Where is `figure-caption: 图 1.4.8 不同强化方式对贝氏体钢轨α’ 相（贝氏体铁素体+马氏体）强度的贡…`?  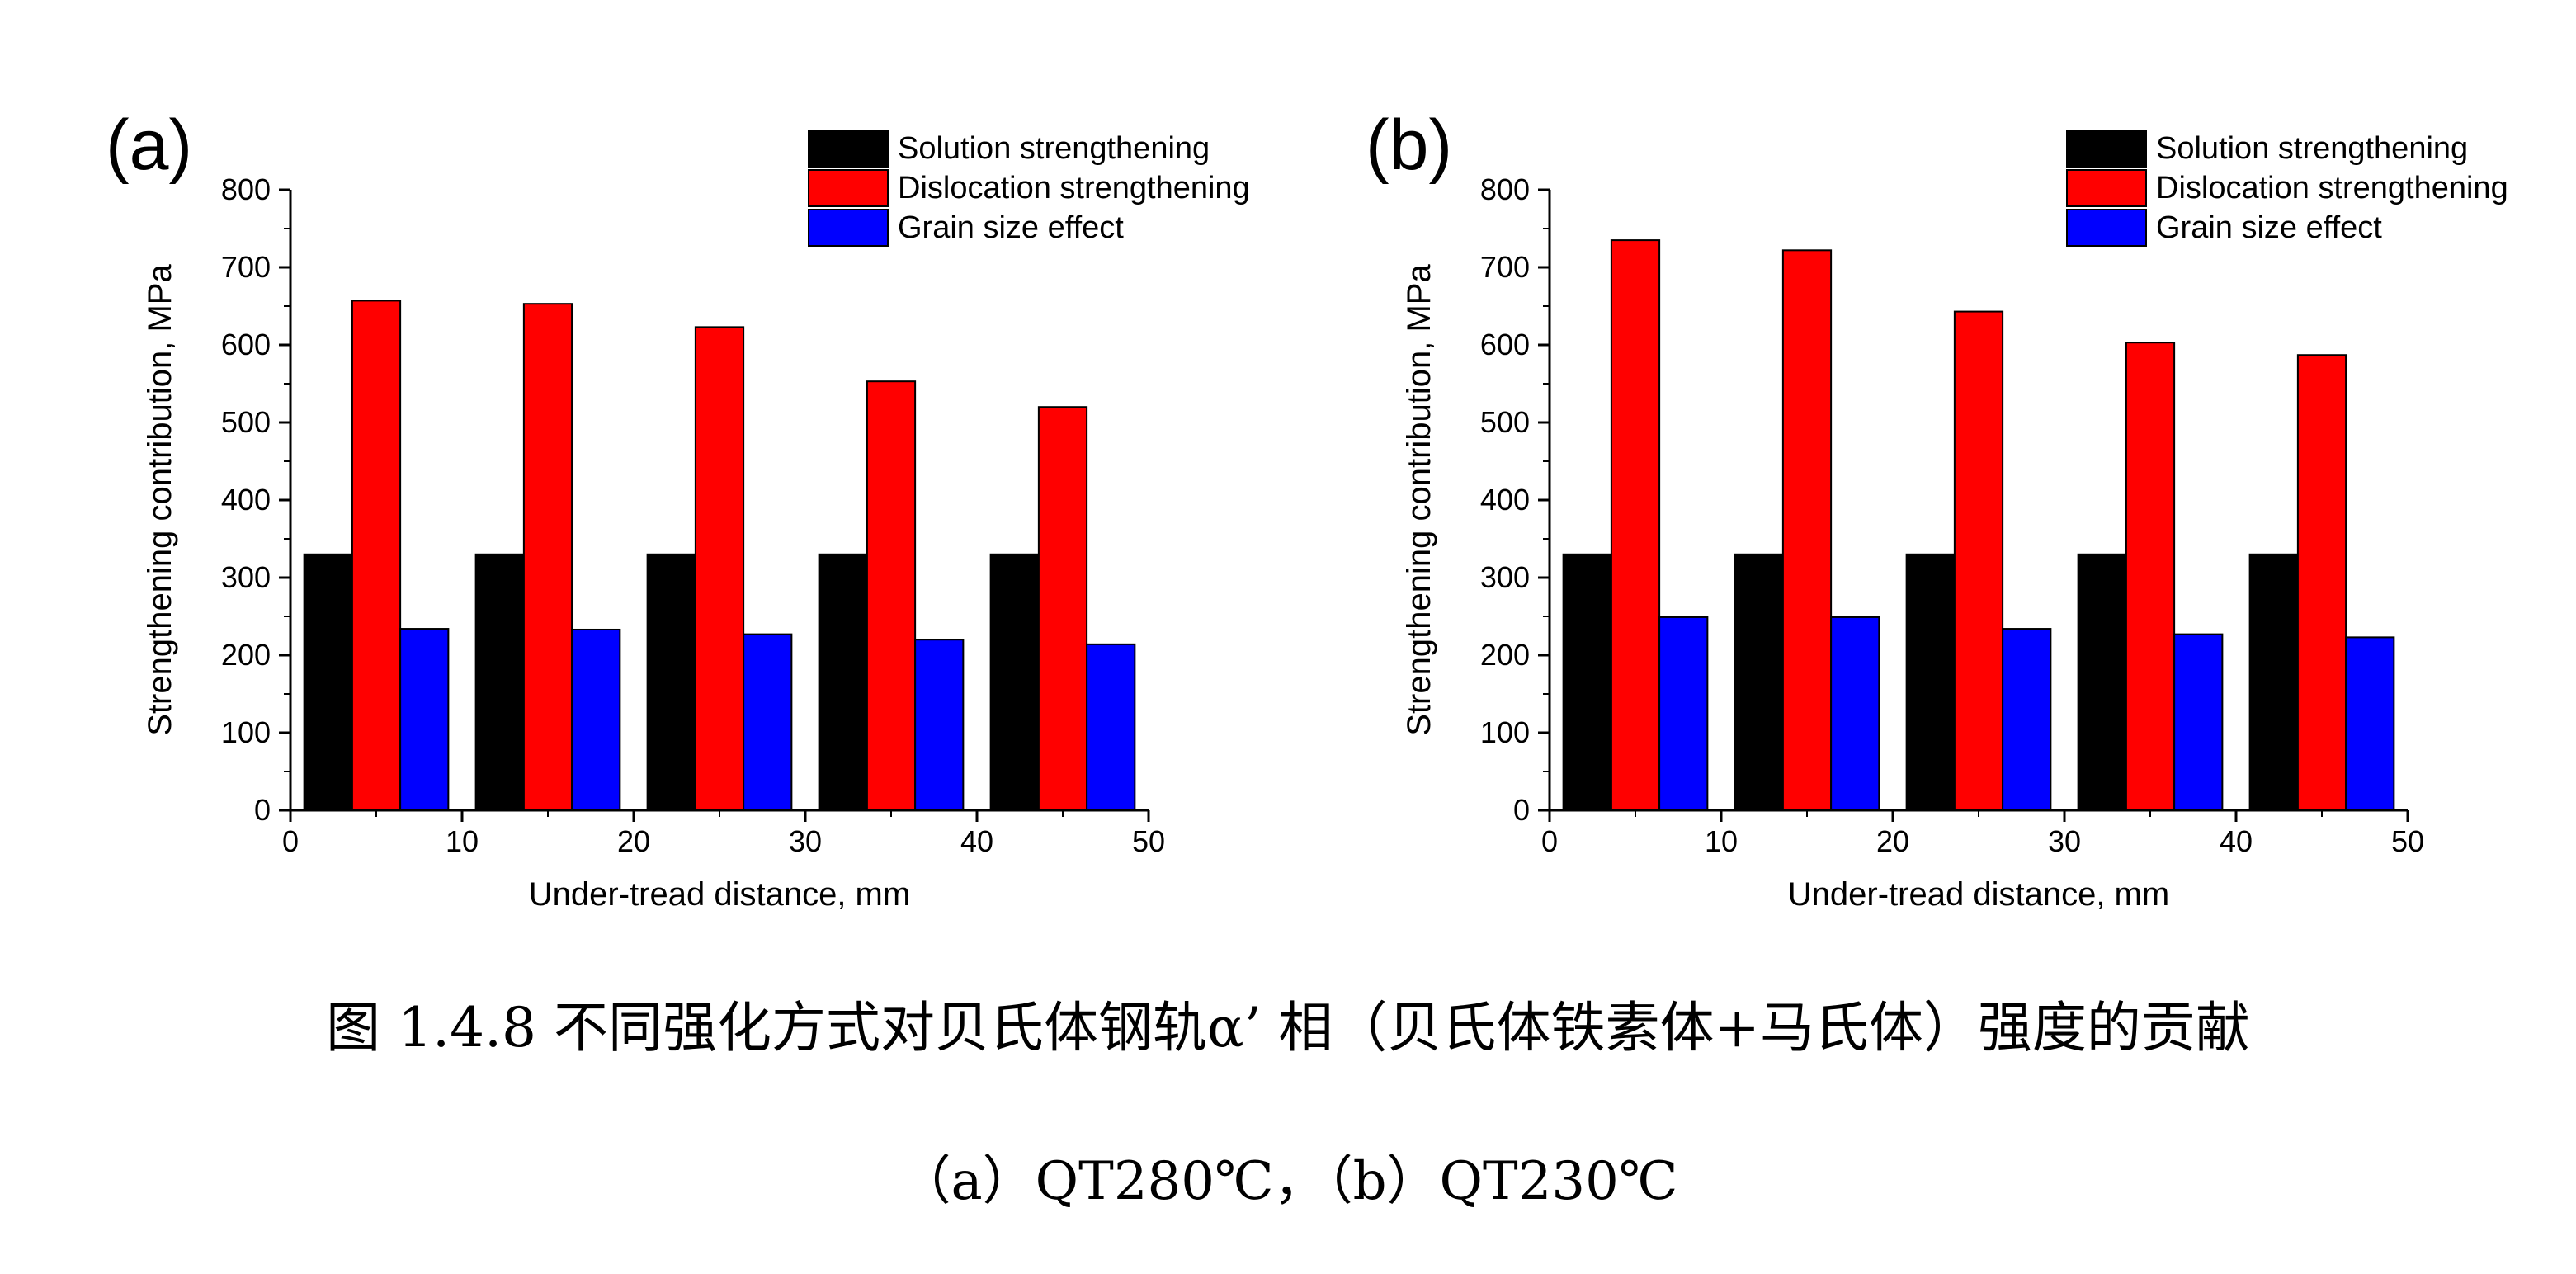
figure-caption: 图 1.4.8 不同强化方式对贝氏体钢轨α’ 相（贝氏体铁素体+马氏体）强度的贡… is located at coordinates (1288, 1027).